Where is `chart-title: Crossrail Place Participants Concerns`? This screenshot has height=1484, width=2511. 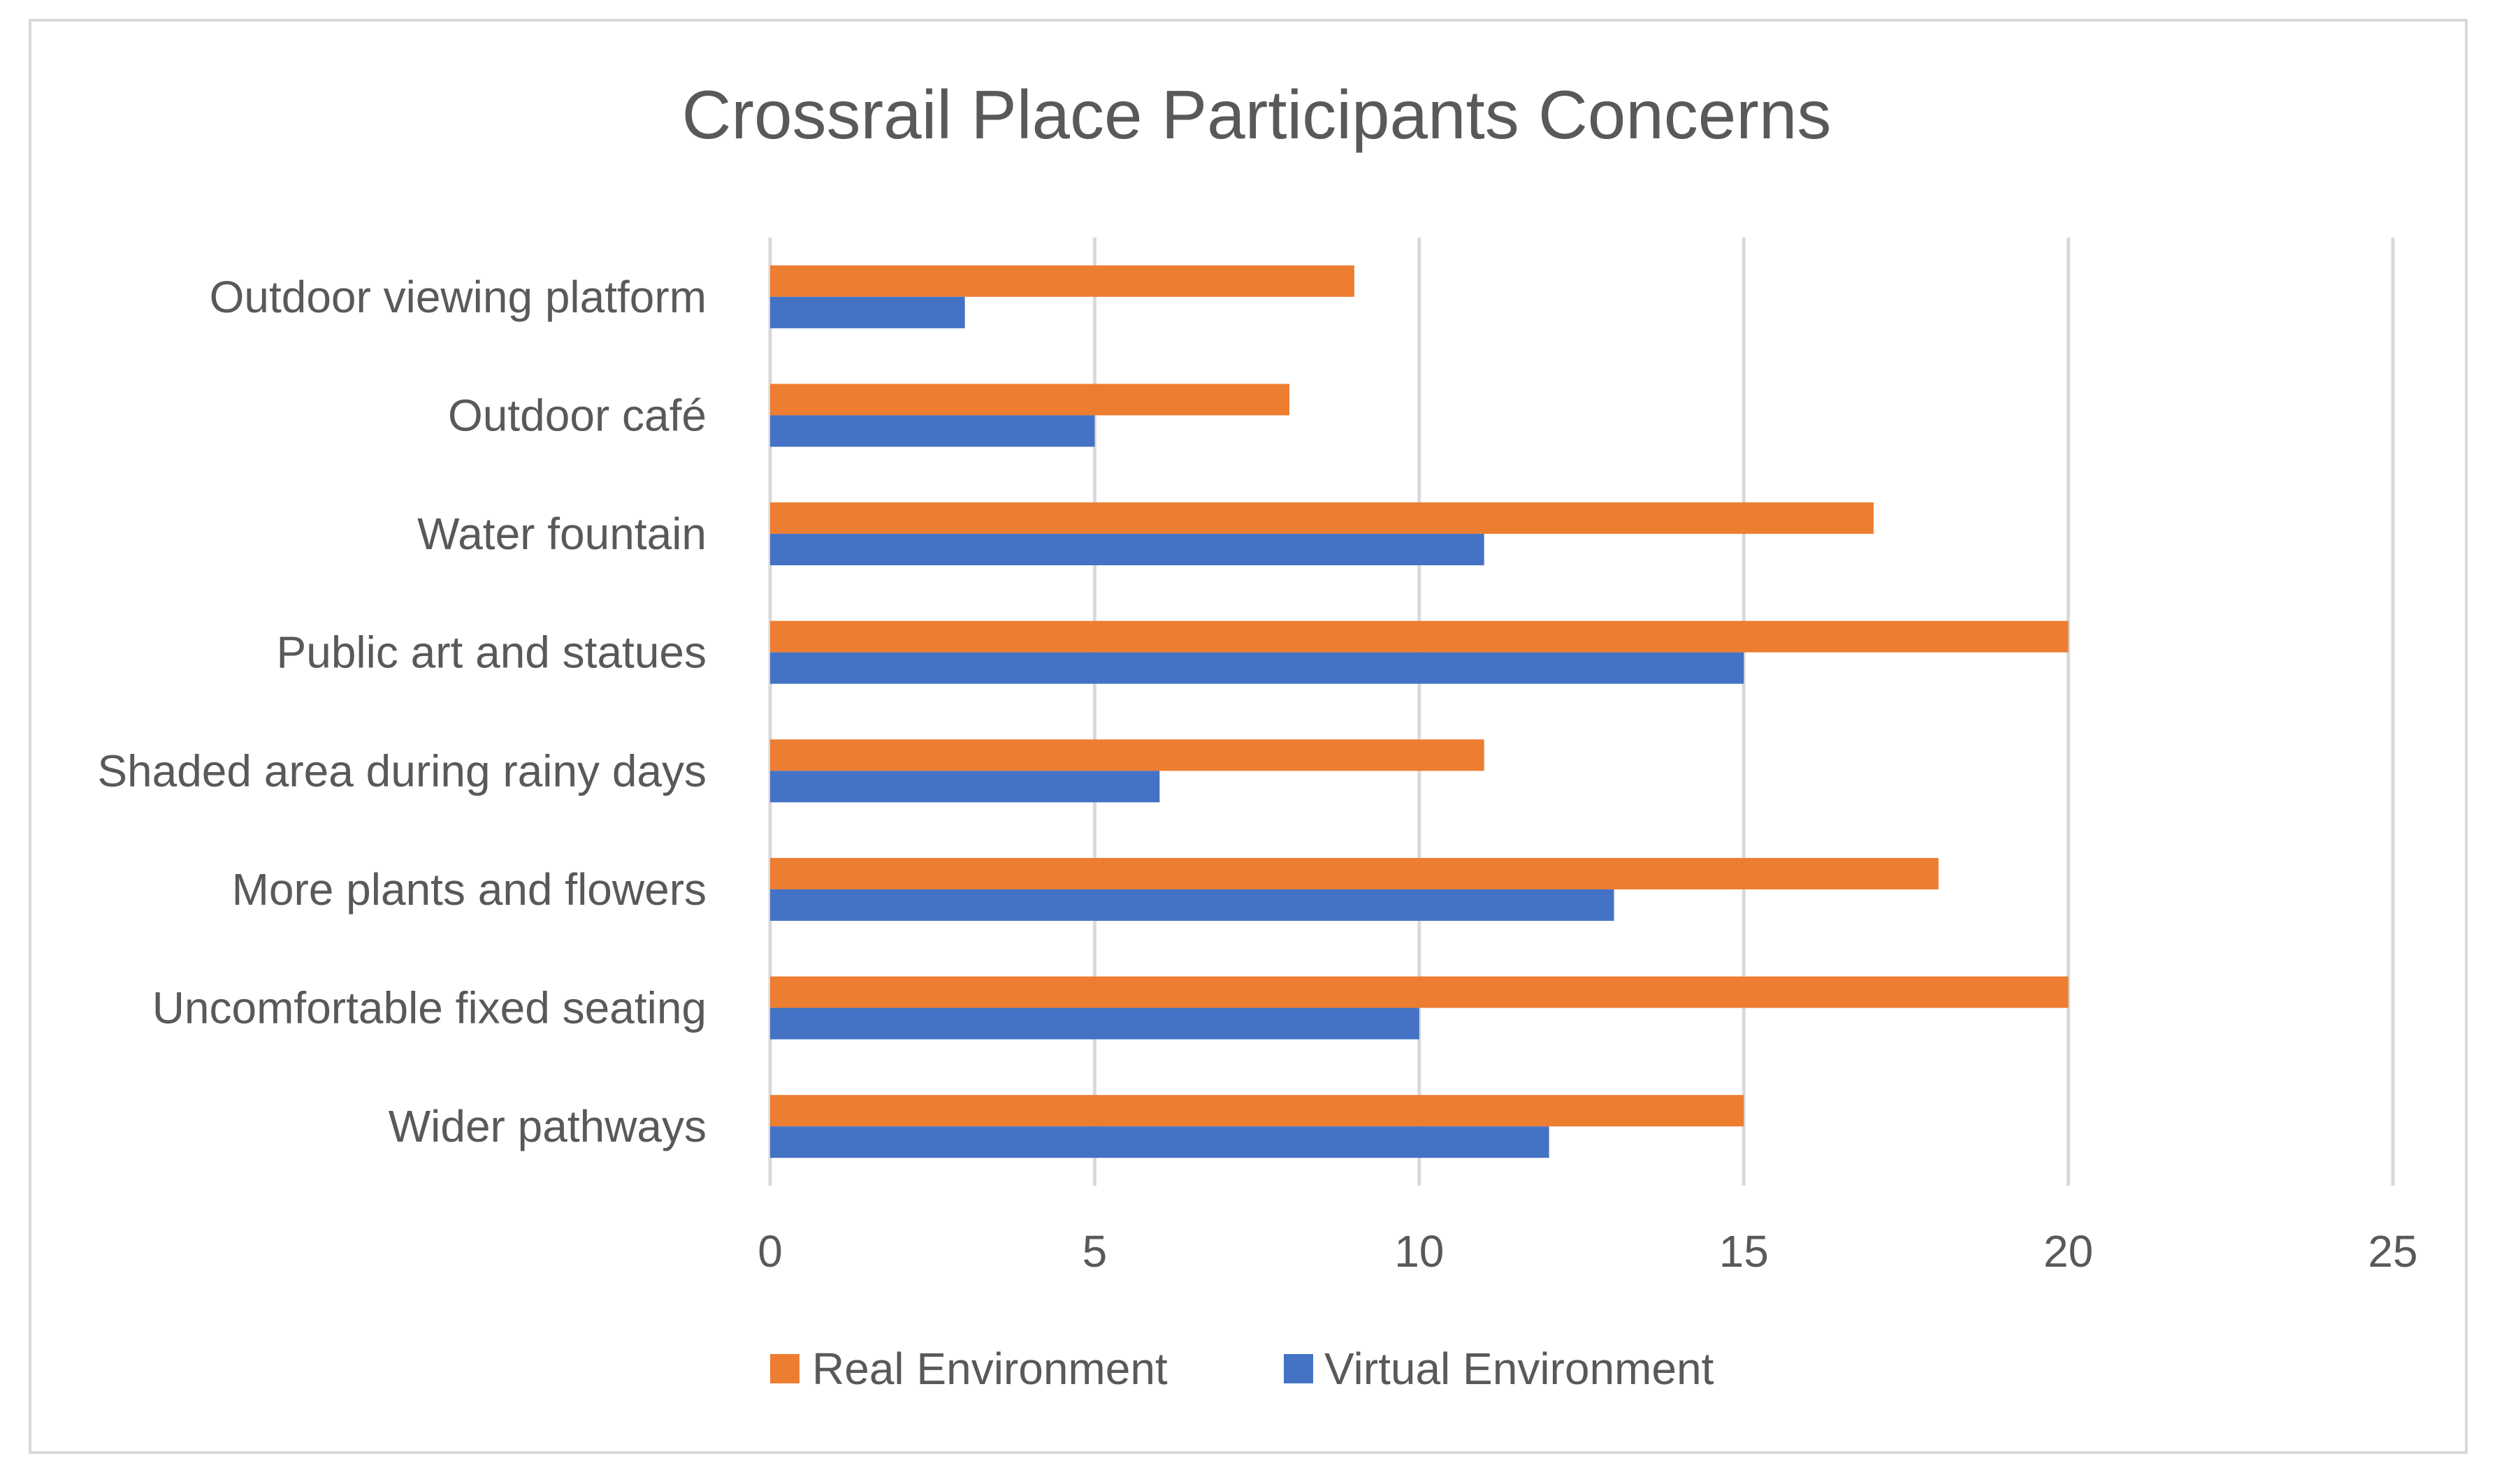
chart-title: Crossrail Place Participants Concerns is located at coordinates (1257, 114).